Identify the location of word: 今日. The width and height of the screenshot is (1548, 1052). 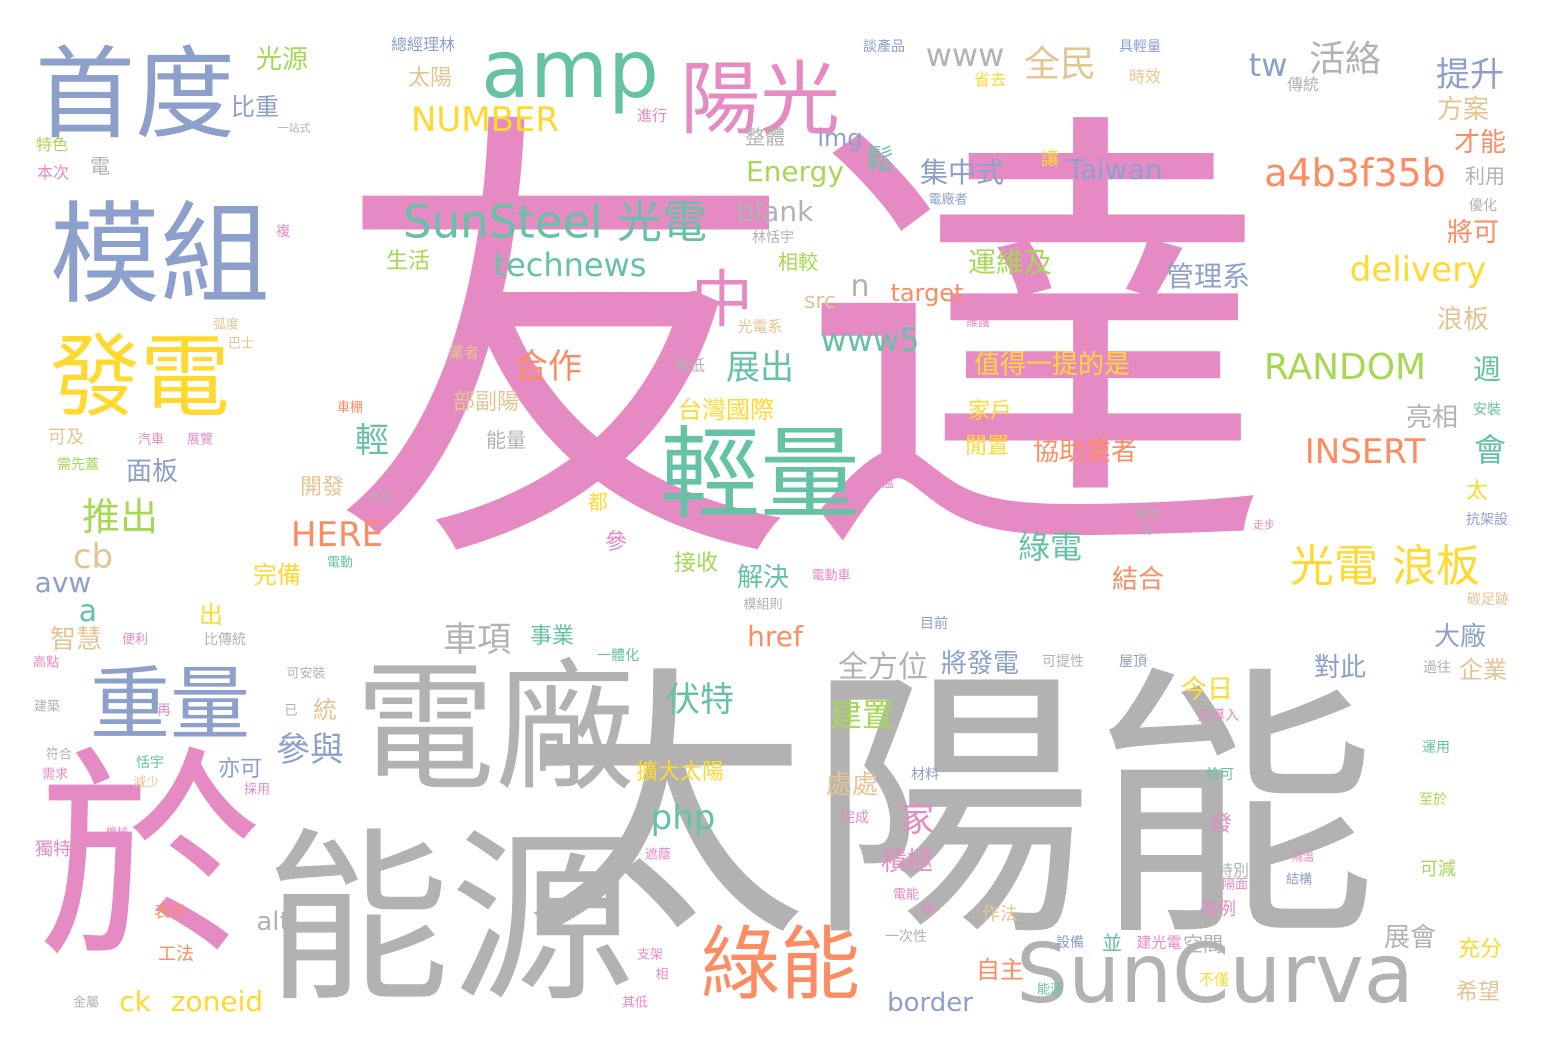
(1207, 690).